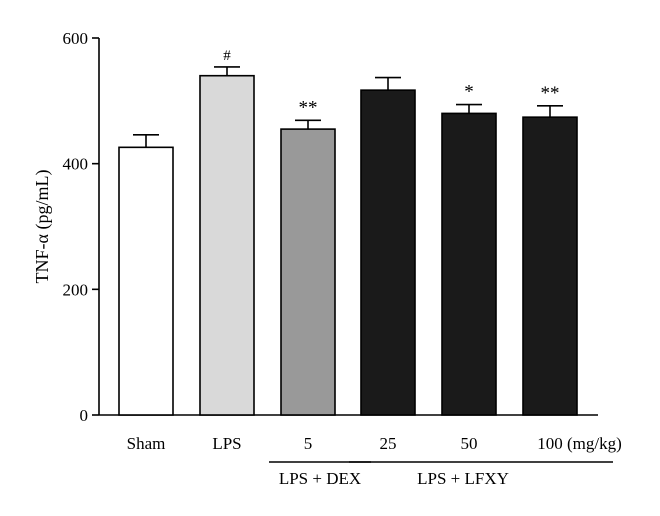  What do you see at coordinates (76, 164) in the screenshot?
I see `y-tick-label: 400` at bounding box center [76, 164].